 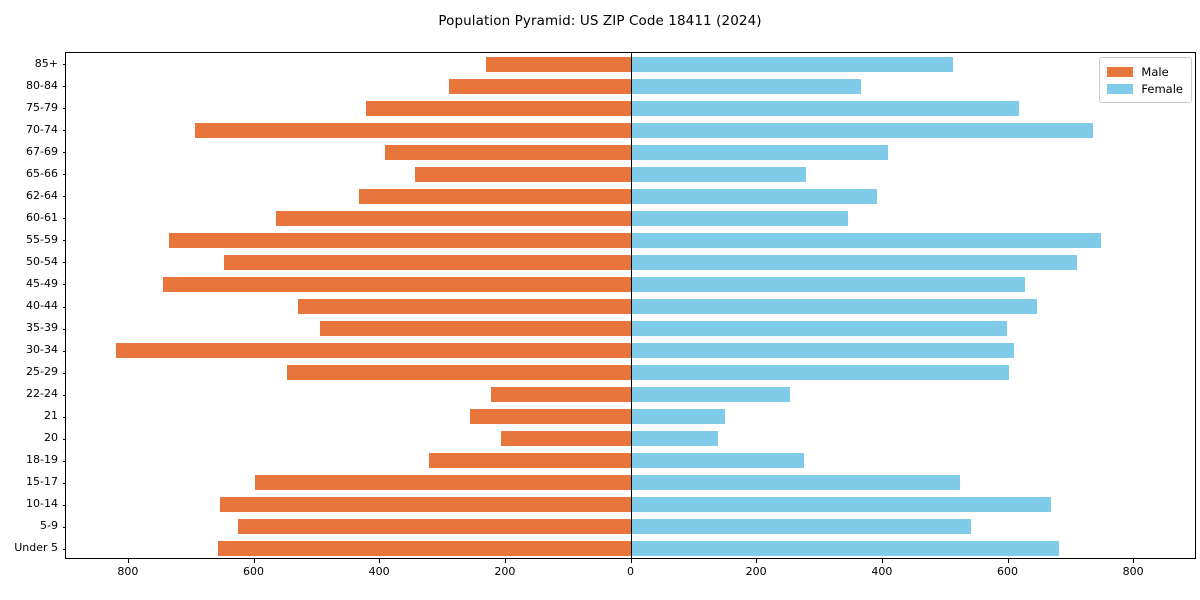 I want to click on chart-legend: Male Female, so click(x=1145, y=80).